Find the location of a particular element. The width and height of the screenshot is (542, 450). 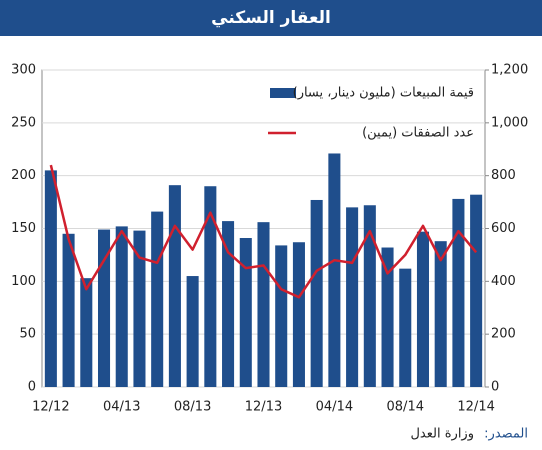

y-tick-label: 50 is located at coordinates (27, 334).